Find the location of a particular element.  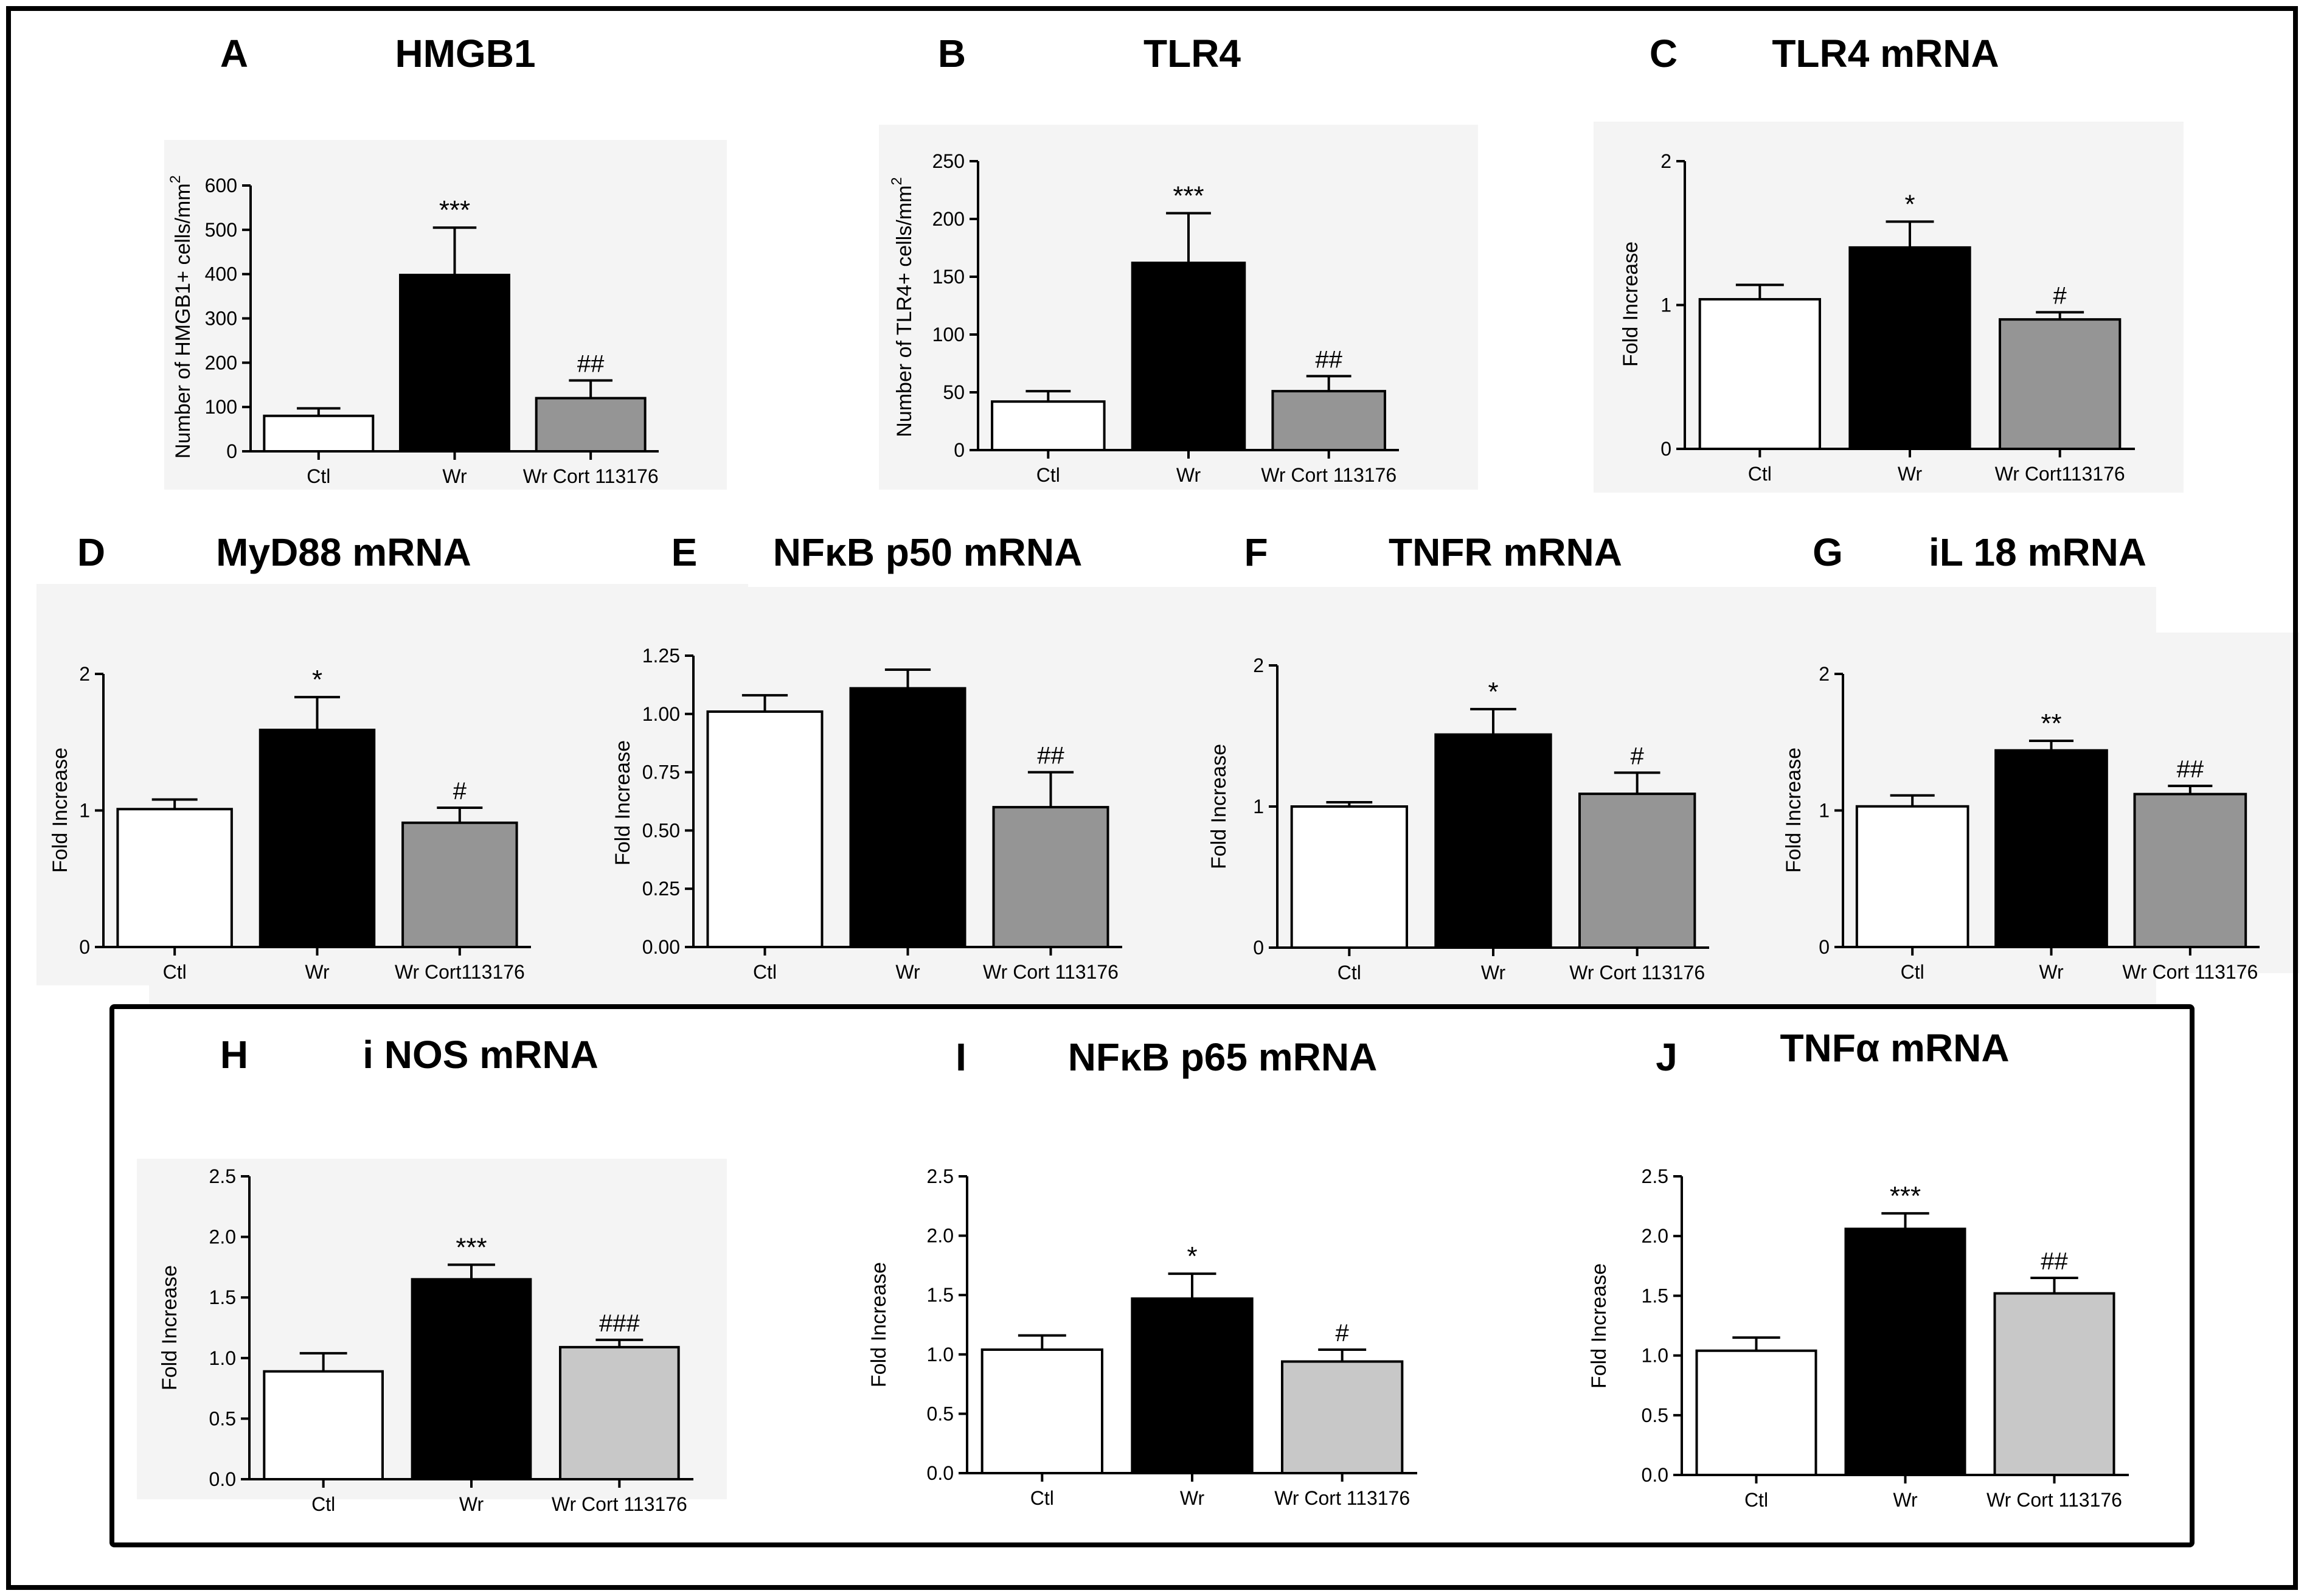

y-axis-label: Number of HMGB1+ cells/mm2 is located at coordinates (181, 317).